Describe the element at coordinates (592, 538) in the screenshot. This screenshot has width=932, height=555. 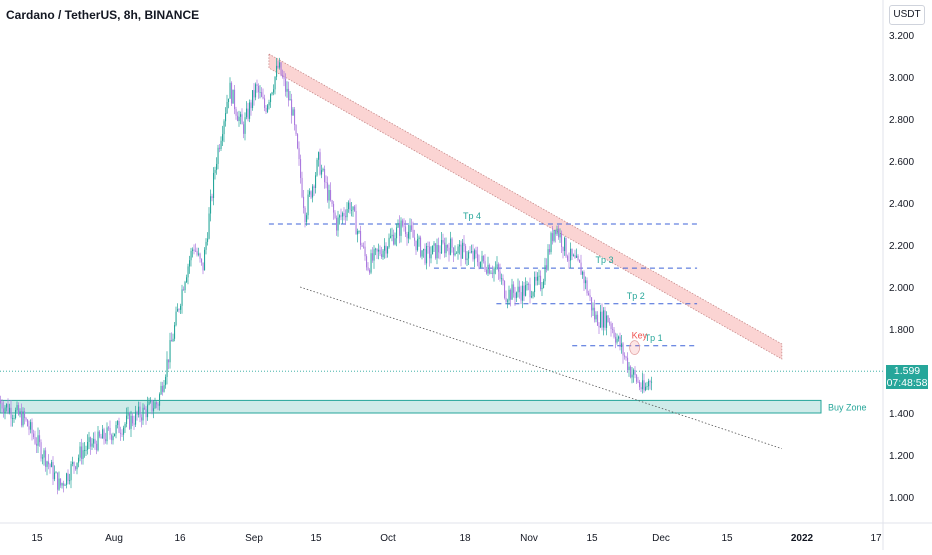
I see `x-tick-label: 15` at that location.